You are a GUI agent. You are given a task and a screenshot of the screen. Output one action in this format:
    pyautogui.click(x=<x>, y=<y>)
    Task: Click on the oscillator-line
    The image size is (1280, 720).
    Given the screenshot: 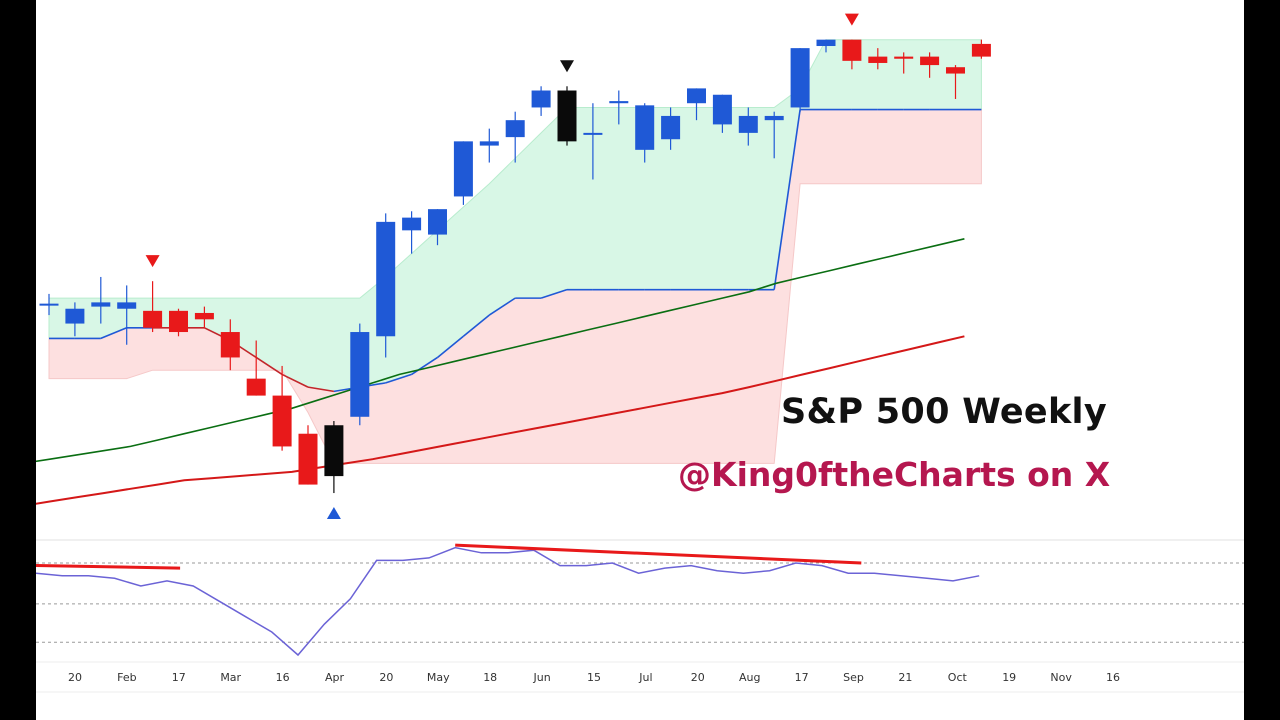 What is the action you would take?
    pyautogui.click(x=508, y=601)
    